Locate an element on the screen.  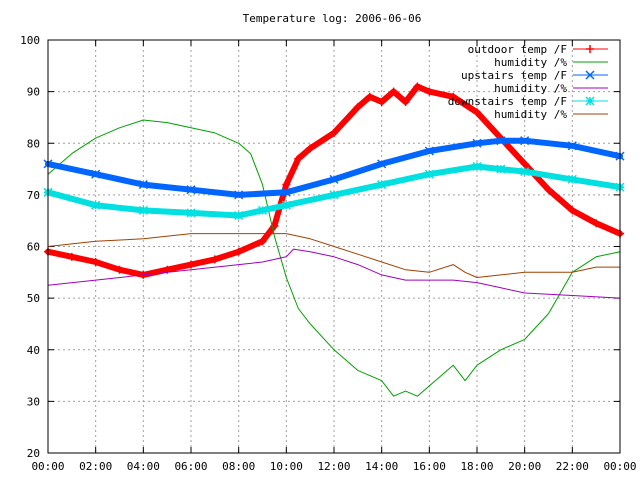
y-tick-label: 50 is located at coordinates (33, 298).